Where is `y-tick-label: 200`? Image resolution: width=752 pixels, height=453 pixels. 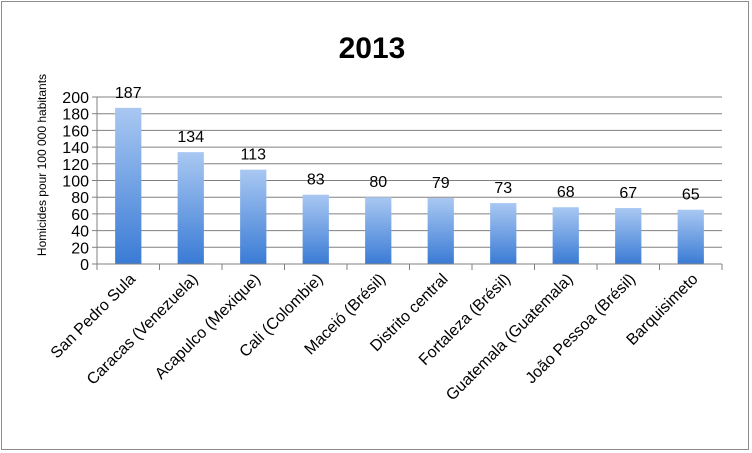
y-tick-label: 200 is located at coordinates (75, 98).